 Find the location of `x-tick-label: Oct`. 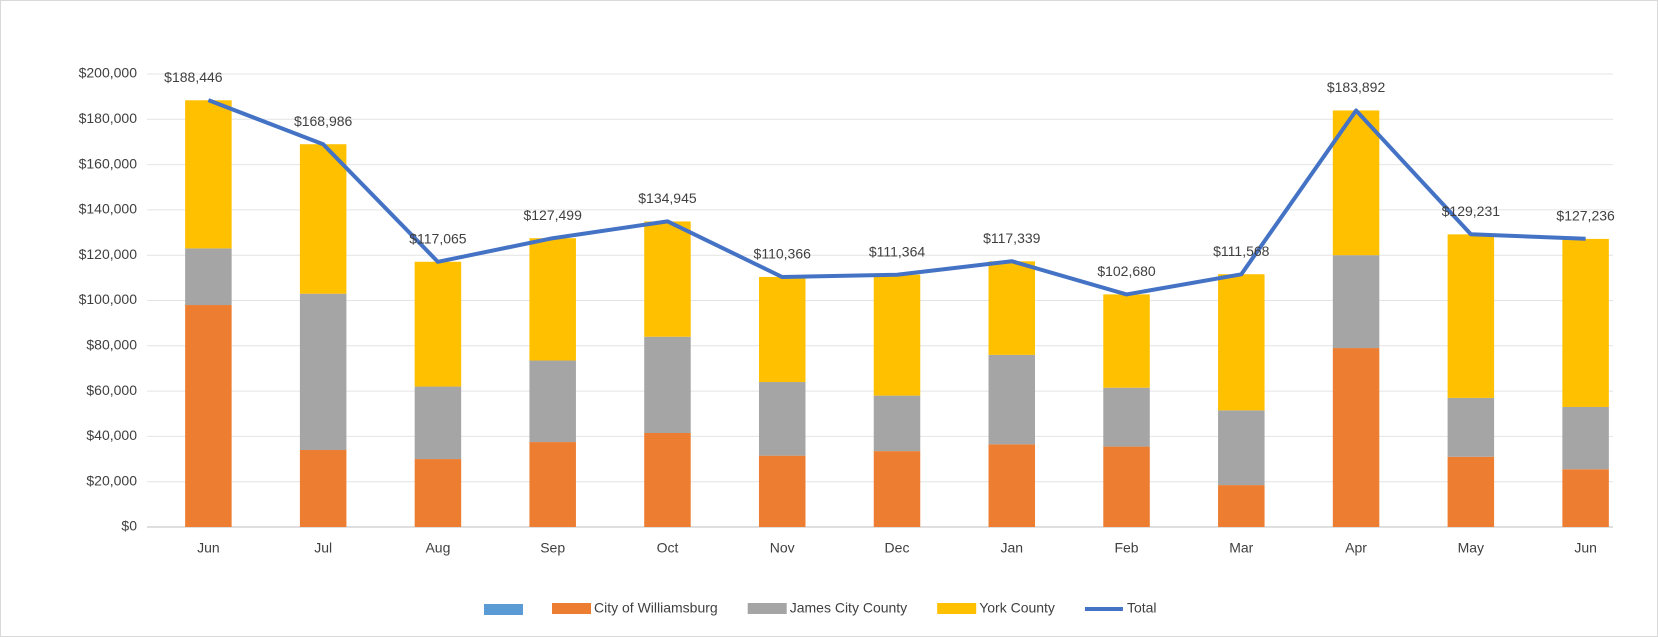

x-tick-label: Oct is located at coordinates (668, 548).